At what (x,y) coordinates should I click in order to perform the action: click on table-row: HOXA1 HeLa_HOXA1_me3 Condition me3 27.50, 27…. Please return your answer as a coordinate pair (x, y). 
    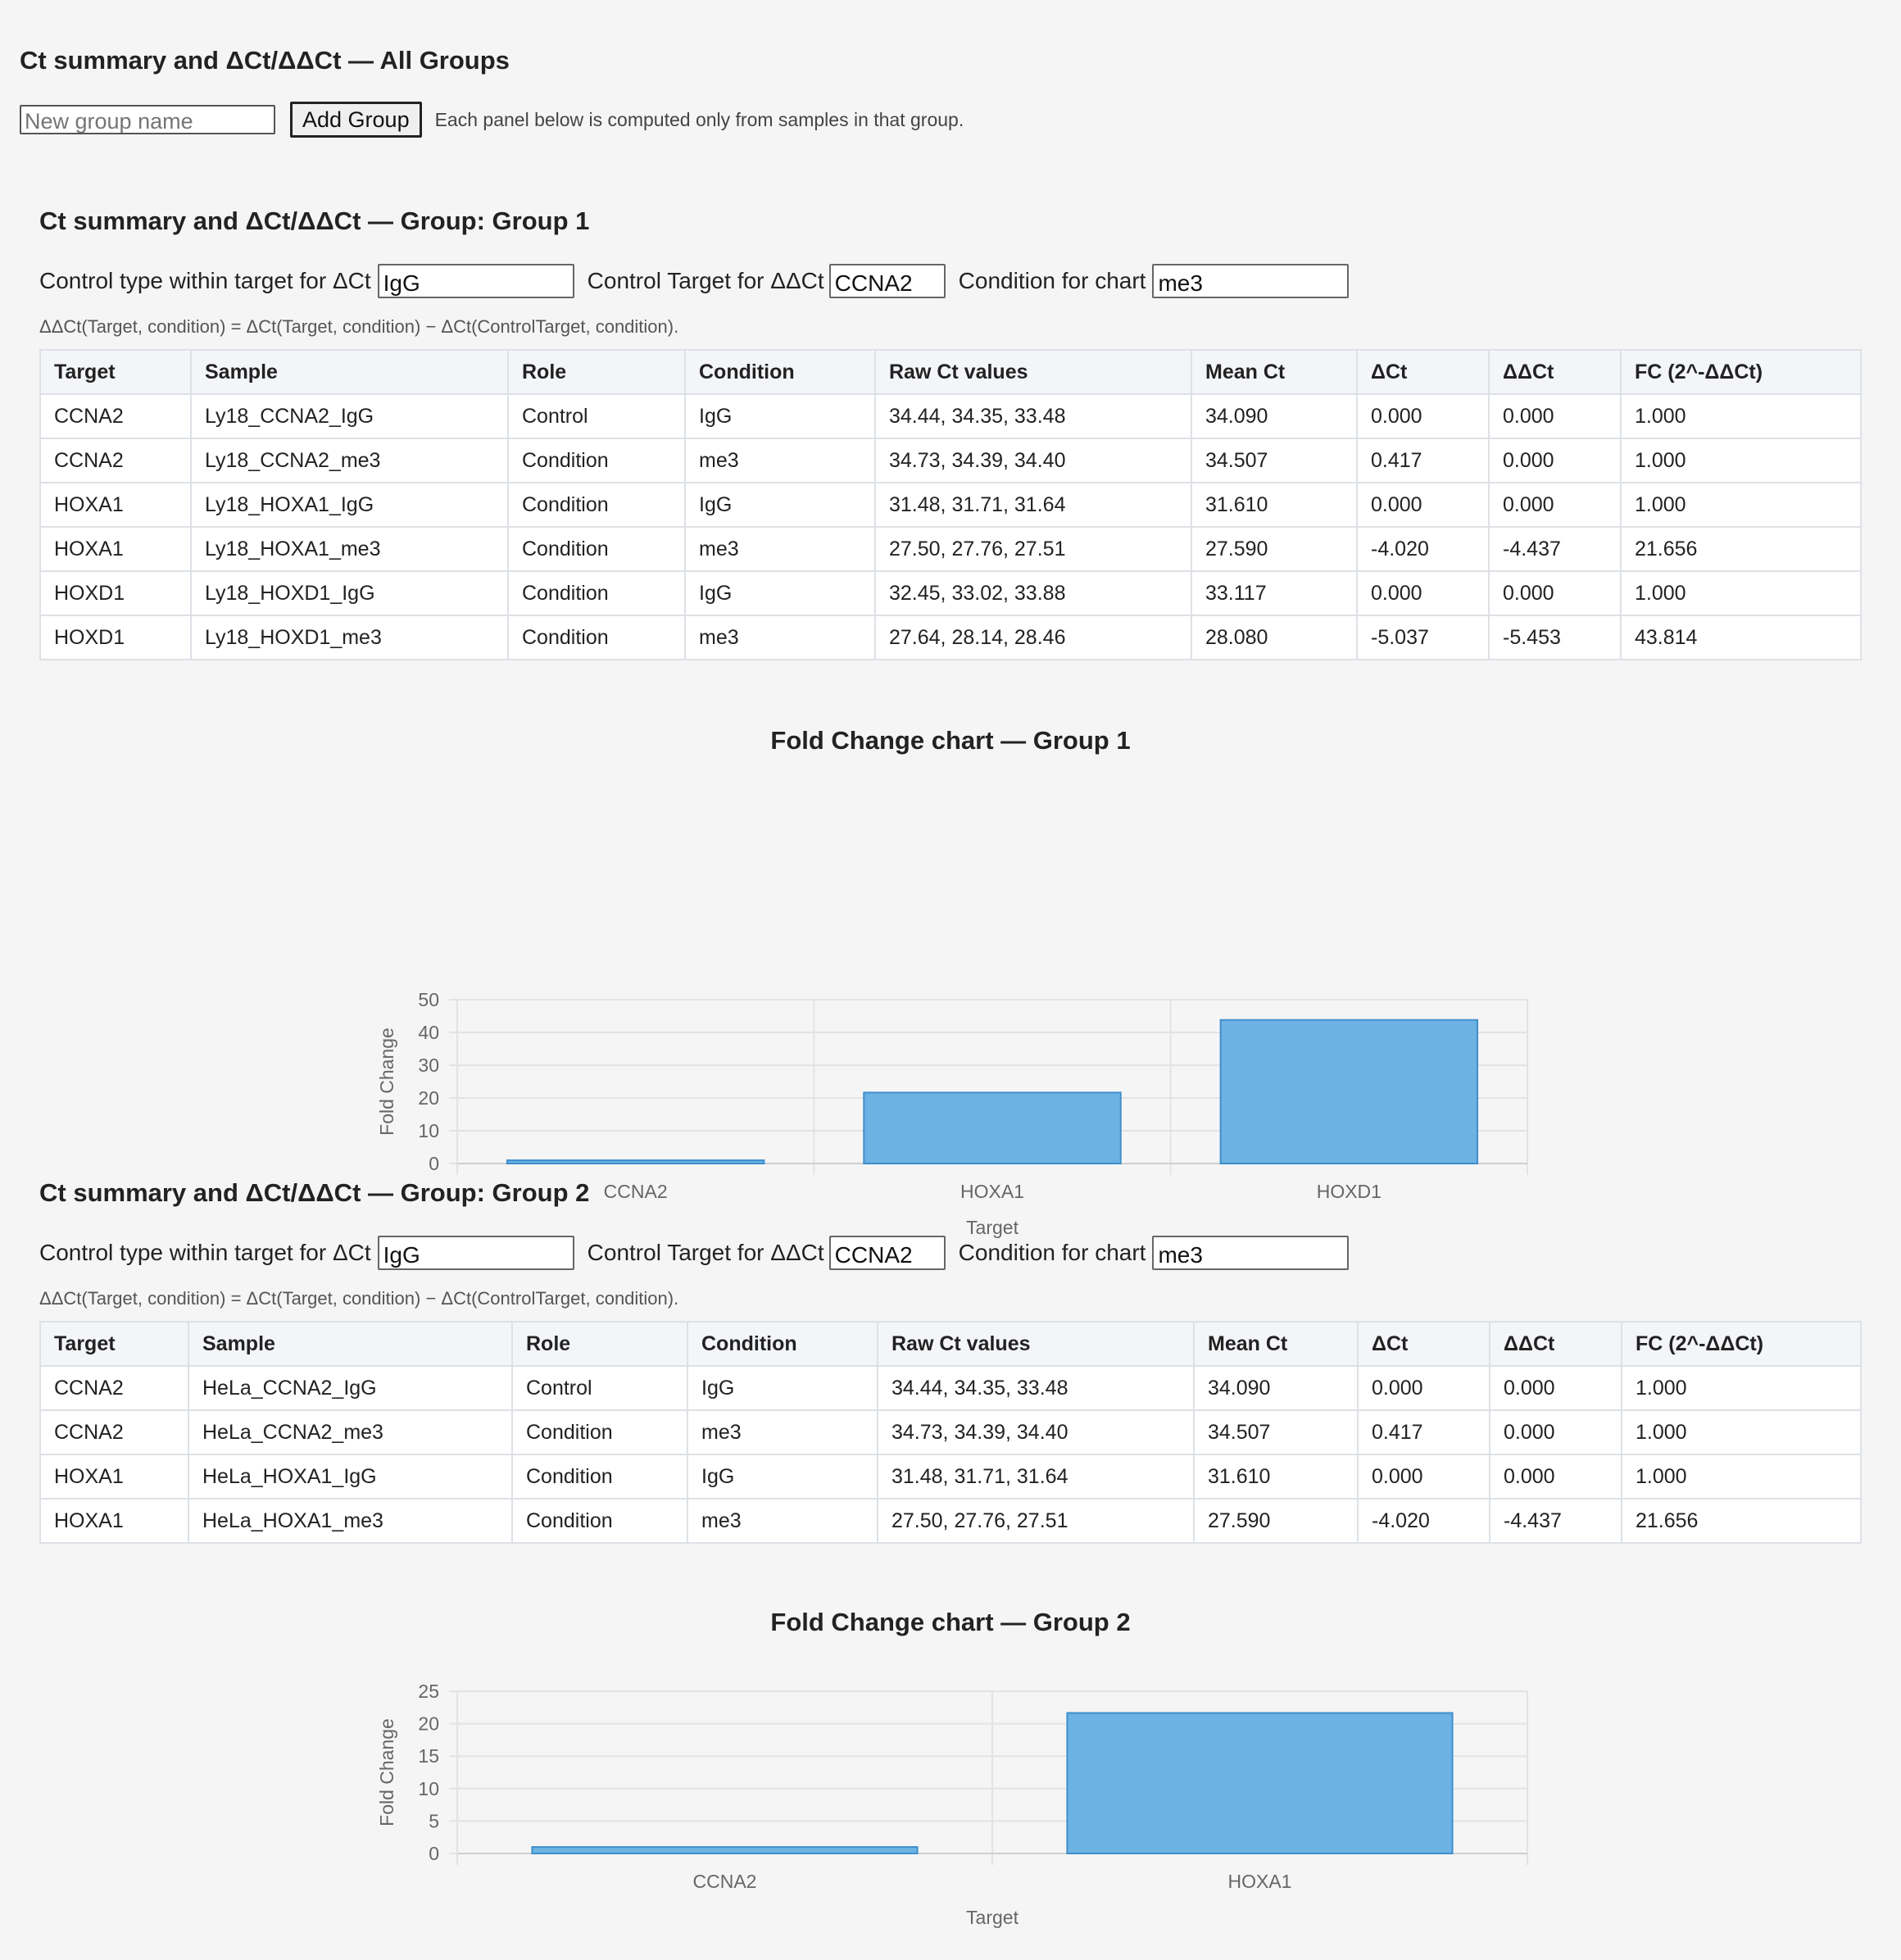
    Looking at the image, I should click on (950, 1521).